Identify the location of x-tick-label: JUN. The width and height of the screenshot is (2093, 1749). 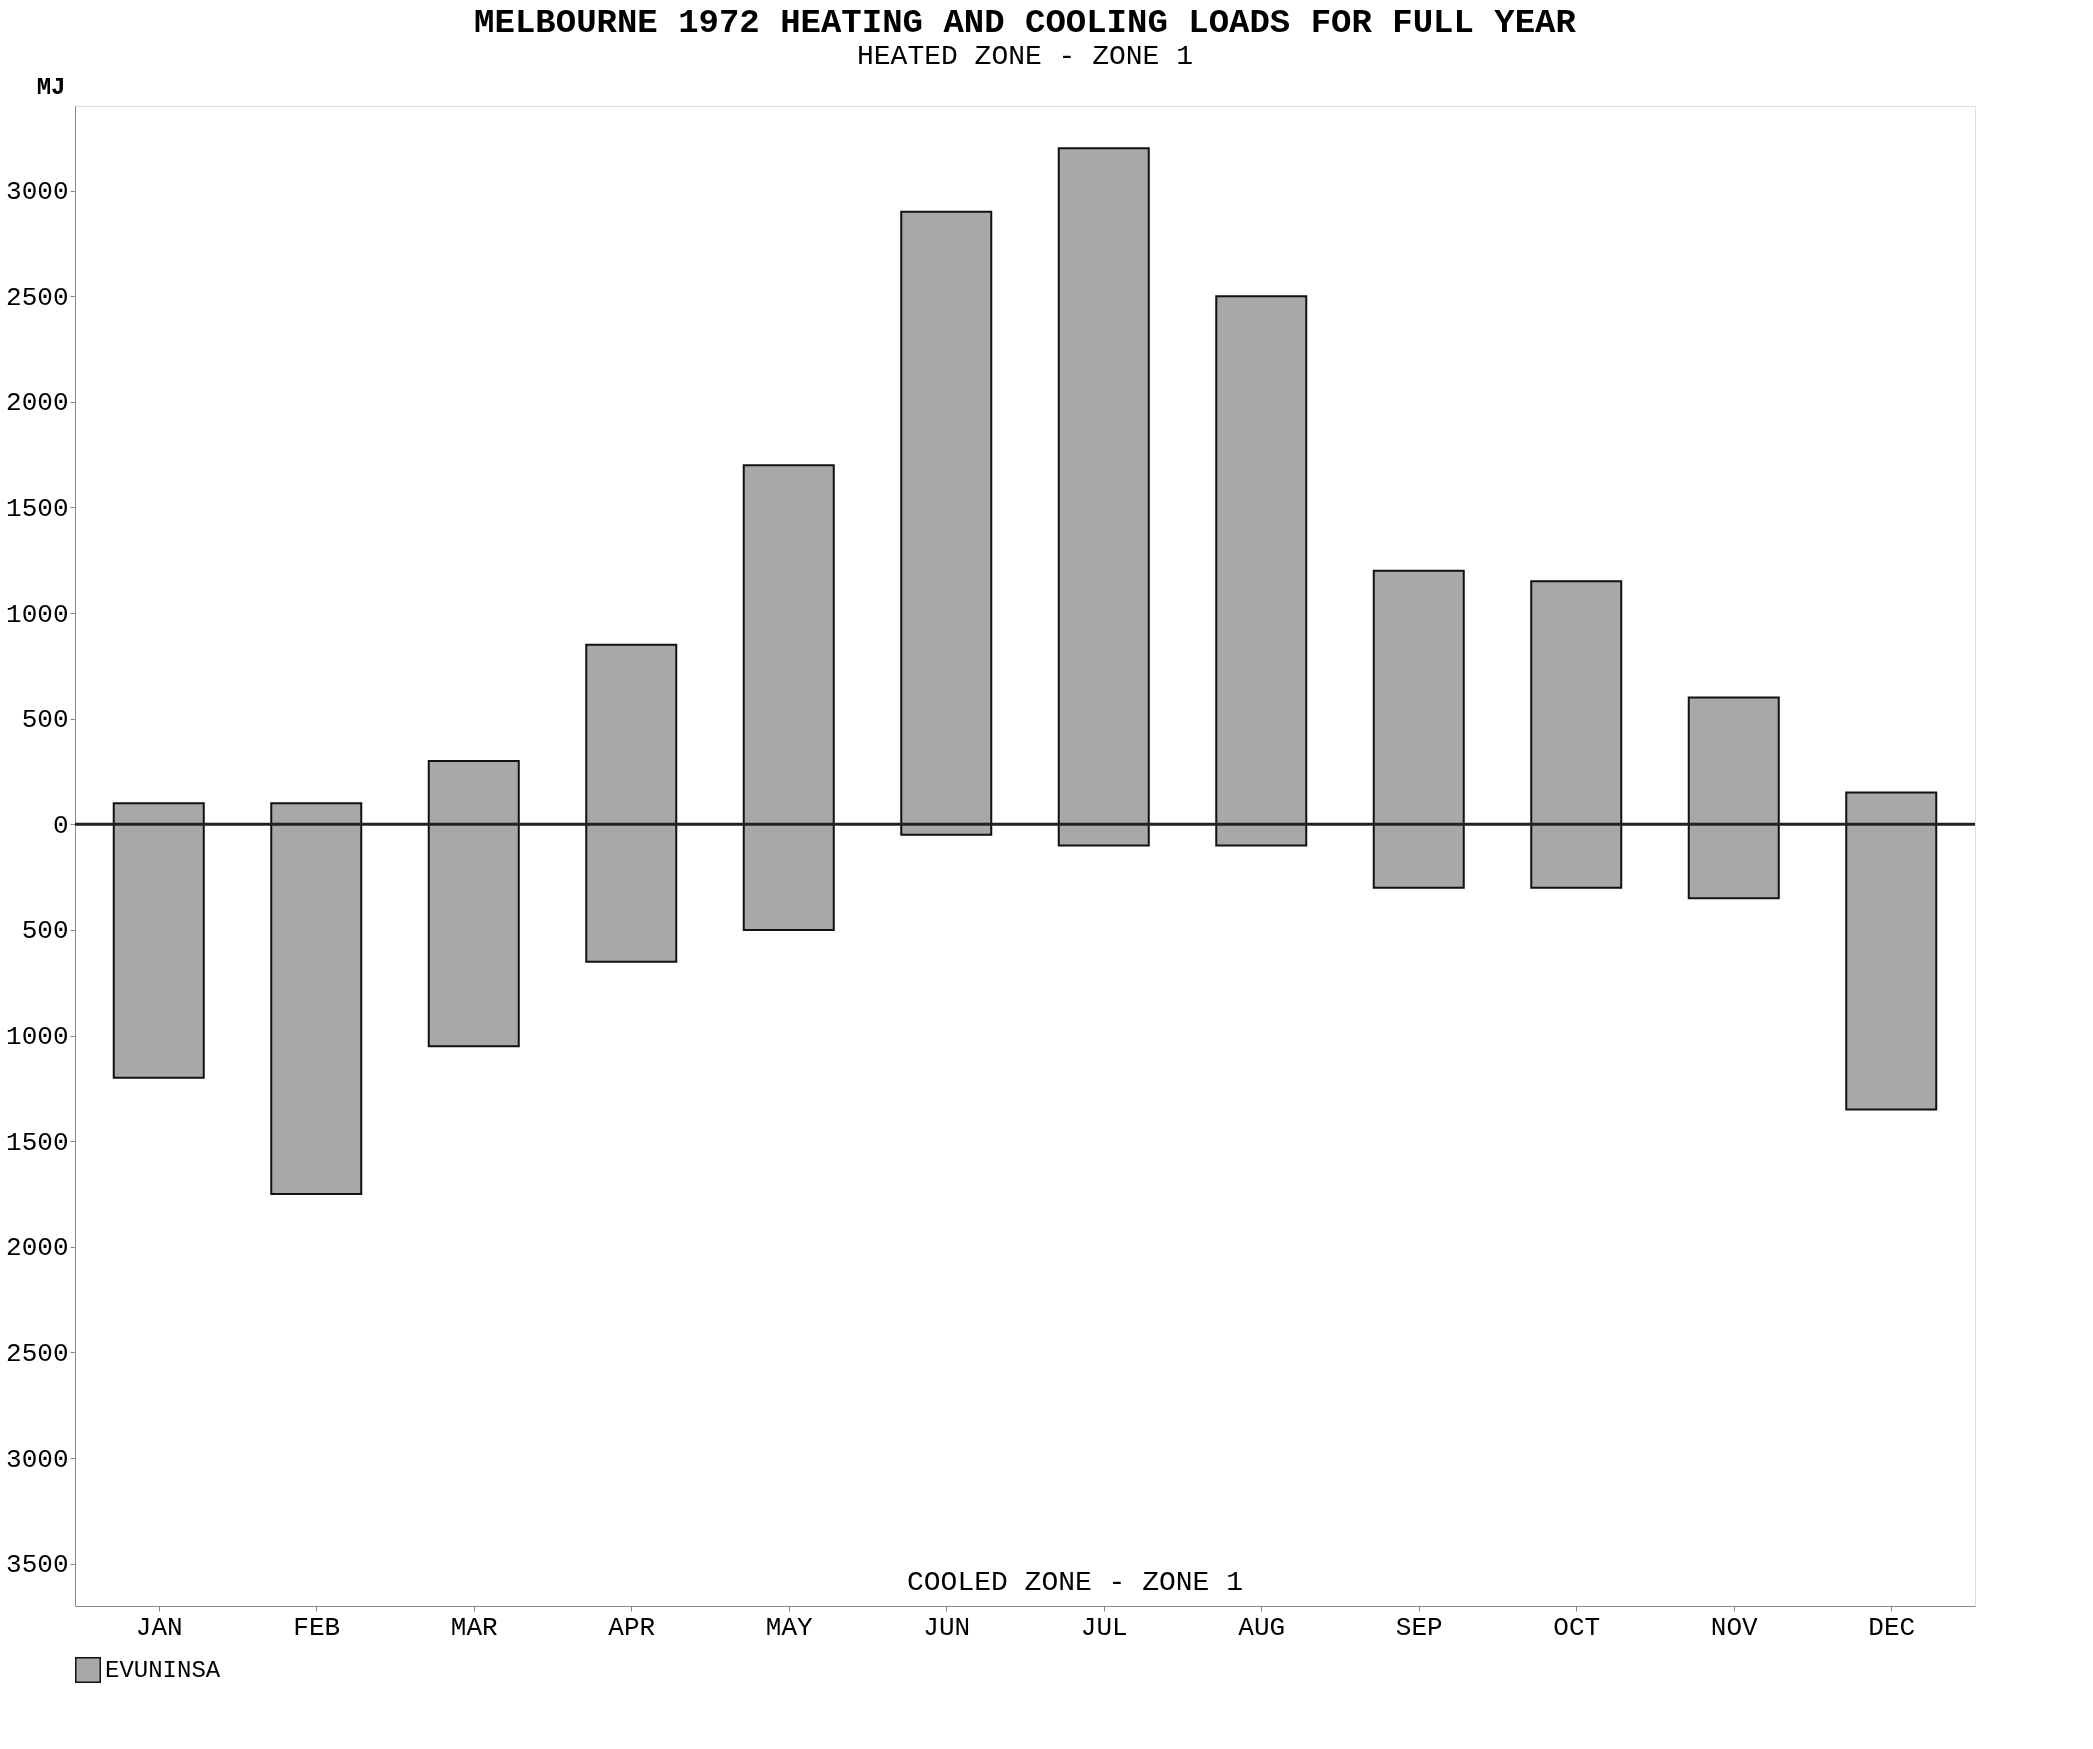
(947, 1627).